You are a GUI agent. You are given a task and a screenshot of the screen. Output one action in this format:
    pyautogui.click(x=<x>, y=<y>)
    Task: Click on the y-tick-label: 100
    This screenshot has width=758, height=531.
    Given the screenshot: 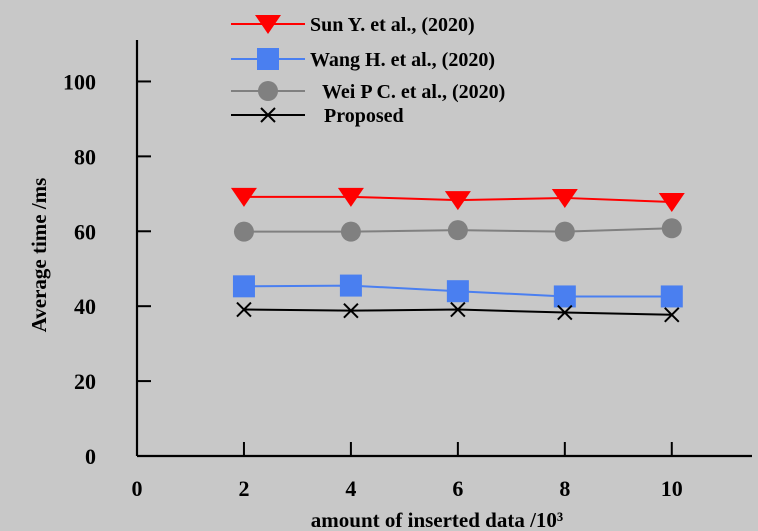 What is the action you would take?
    pyautogui.click(x=79, y=81)
    